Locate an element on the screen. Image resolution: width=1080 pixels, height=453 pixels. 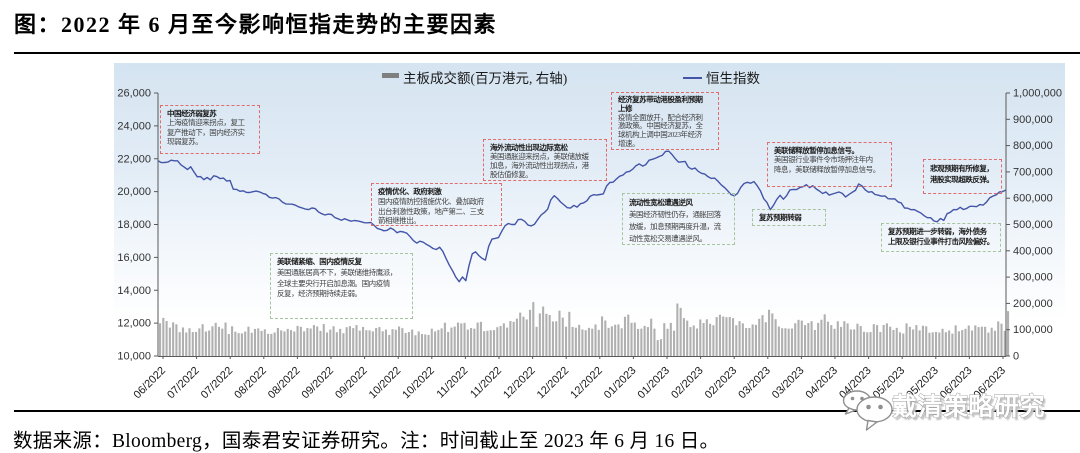
right-axis-tick-label: 800,000 is located at coordinates (1033, 146).